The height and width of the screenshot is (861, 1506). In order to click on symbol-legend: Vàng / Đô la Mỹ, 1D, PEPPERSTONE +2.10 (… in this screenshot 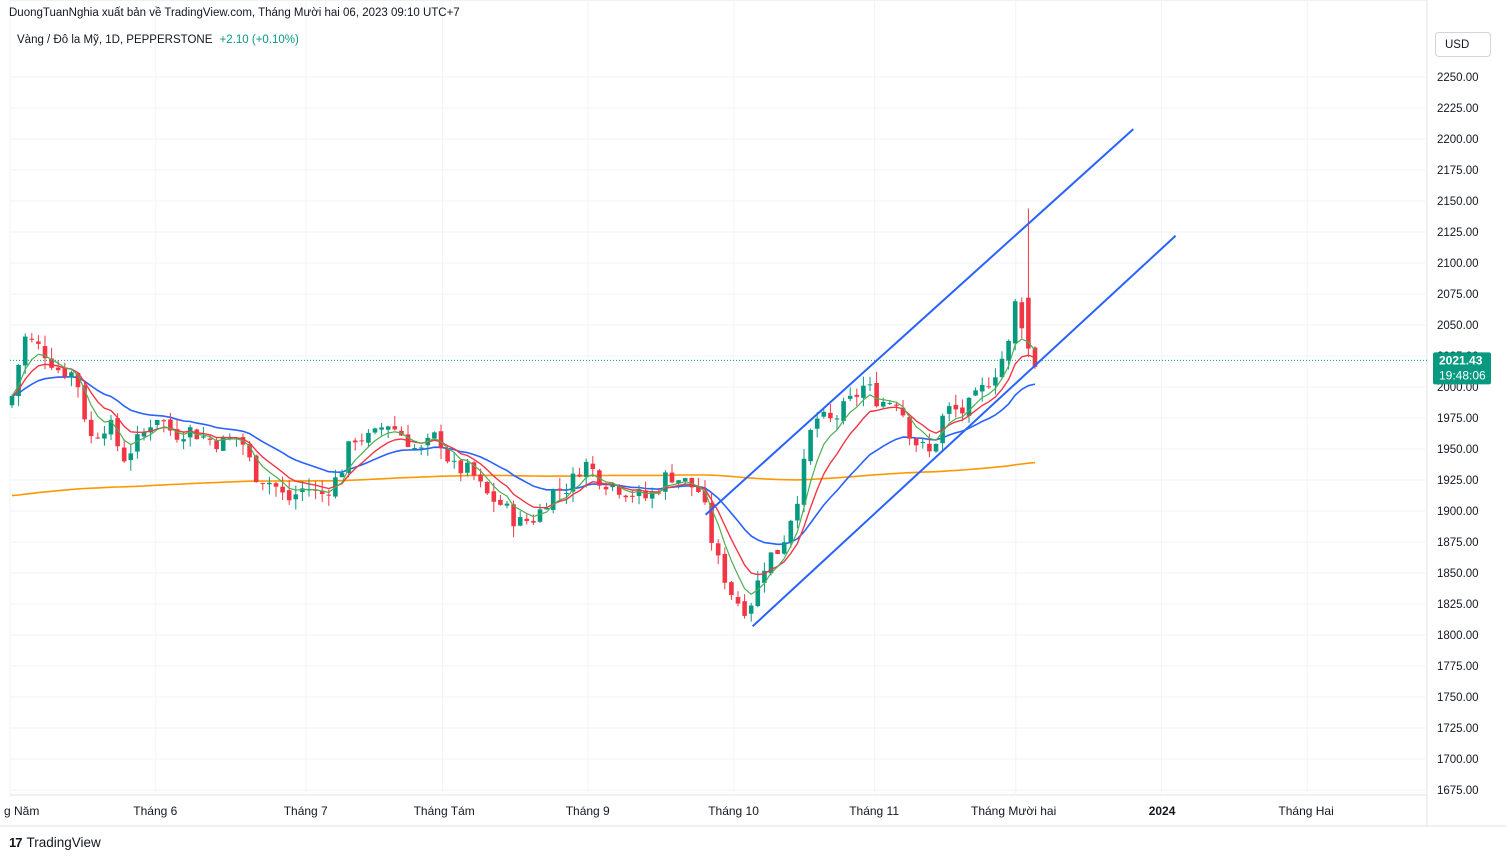, I will do `click(158, 40)`.